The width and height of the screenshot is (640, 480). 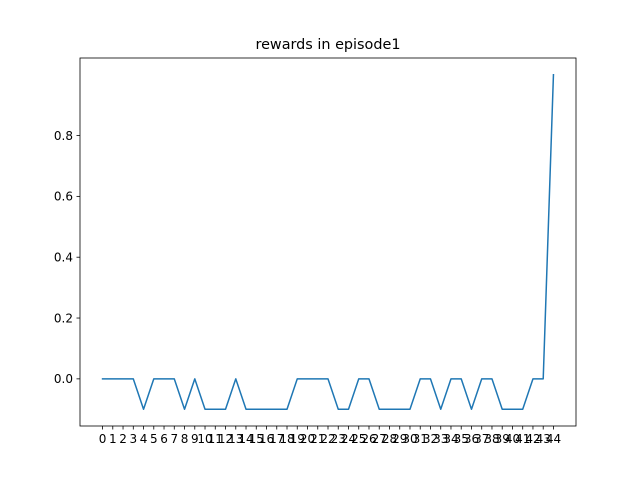 I want to click on y-tick-label: 0.0, so click(x=63, y=379).